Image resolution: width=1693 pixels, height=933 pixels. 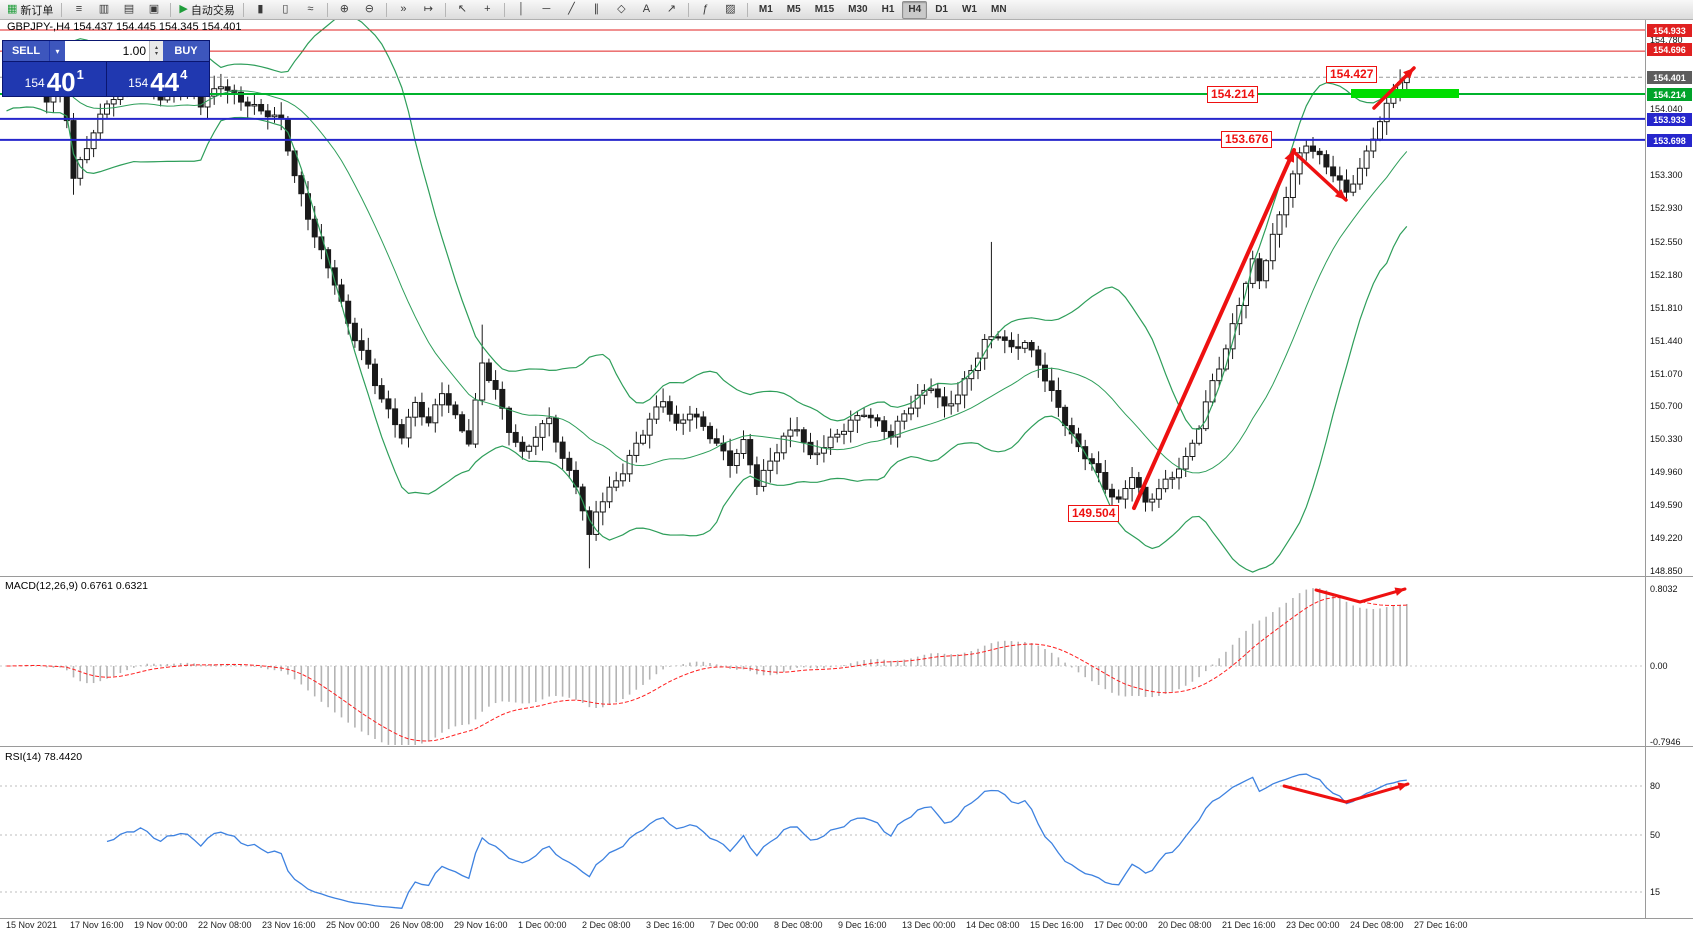 I want to click on channel-button: ∥, so click(x=596, y=10).